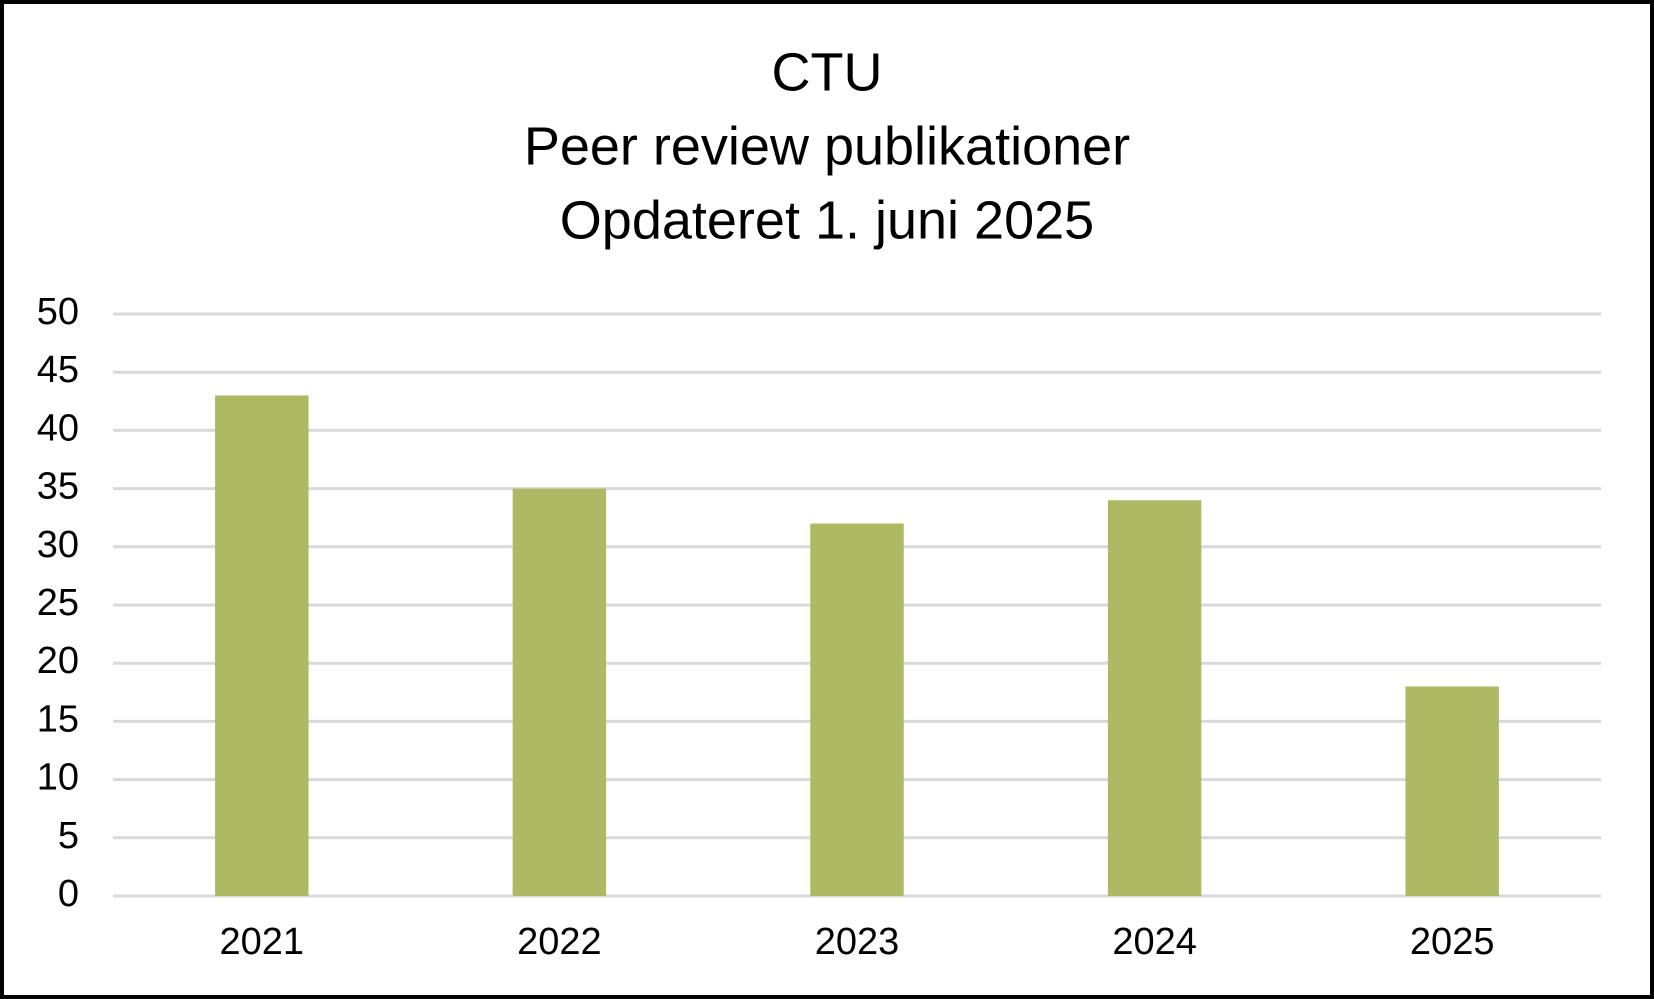  What do you see at coordinates (58, 545) in the screenshot?
I see `y-tick-label: 30` at bounding box center [58, 545].